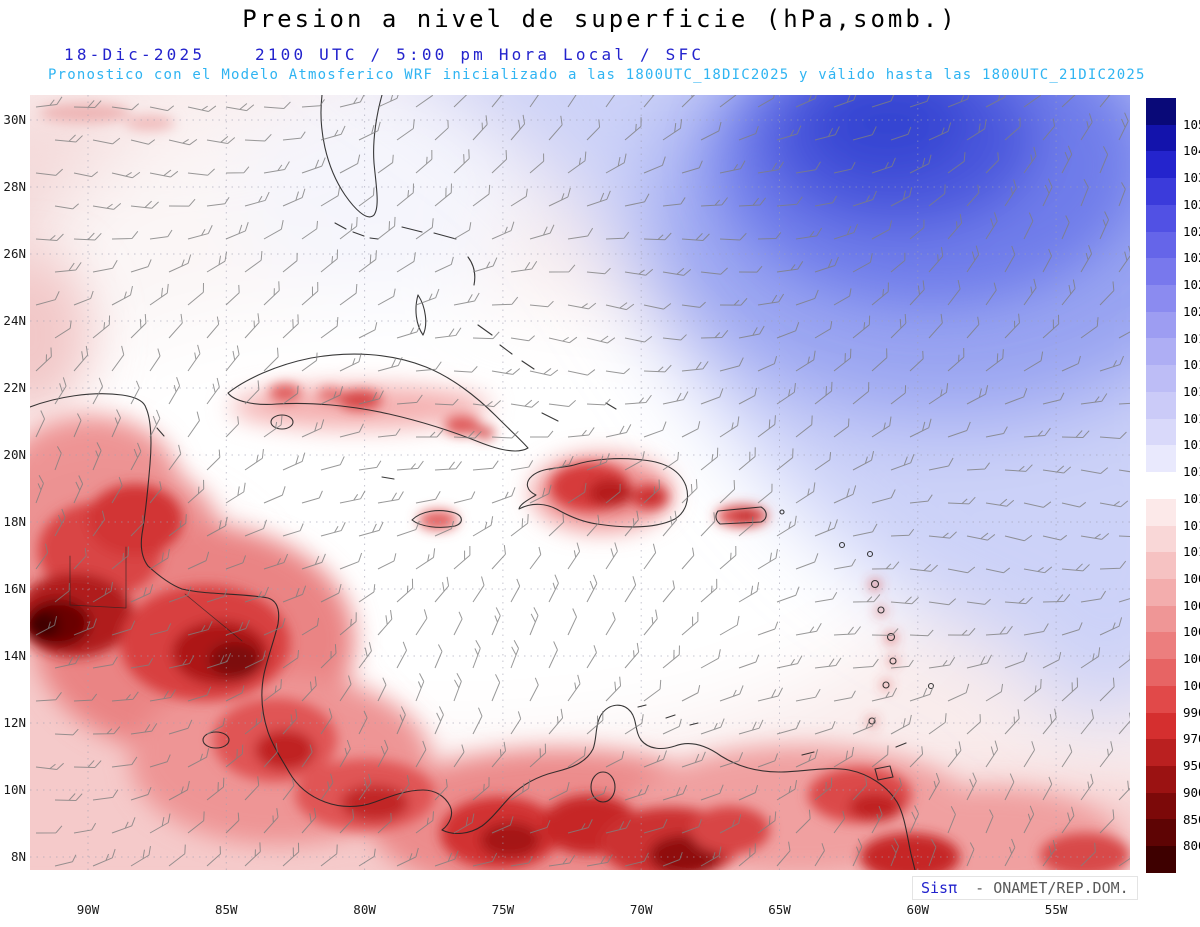 Image resolution: width=1200 pixels, height=927 pixels. I want to click on lat-tick-label: 14N, so click(14, 655).